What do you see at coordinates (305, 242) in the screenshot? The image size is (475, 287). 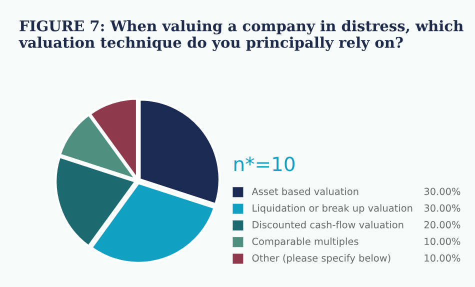 I see `legend-label: Comparable multiples` at bounding box center [305, 242].